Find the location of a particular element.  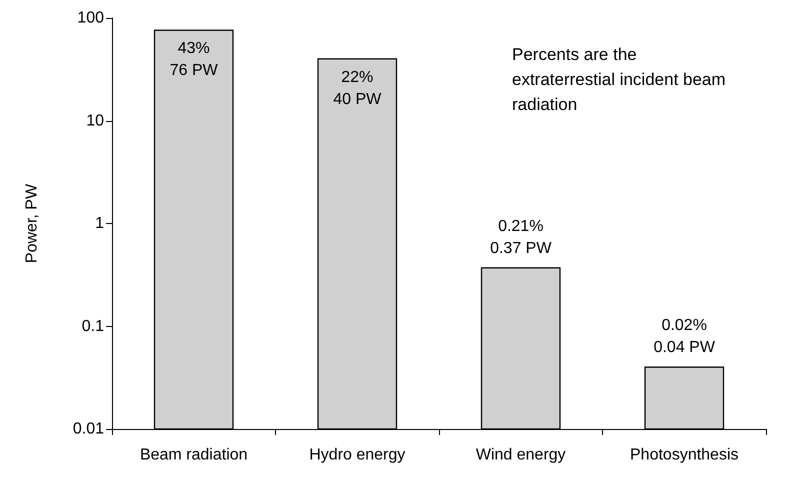

y-tick-label: 100 is located at coordinates (90, 18).